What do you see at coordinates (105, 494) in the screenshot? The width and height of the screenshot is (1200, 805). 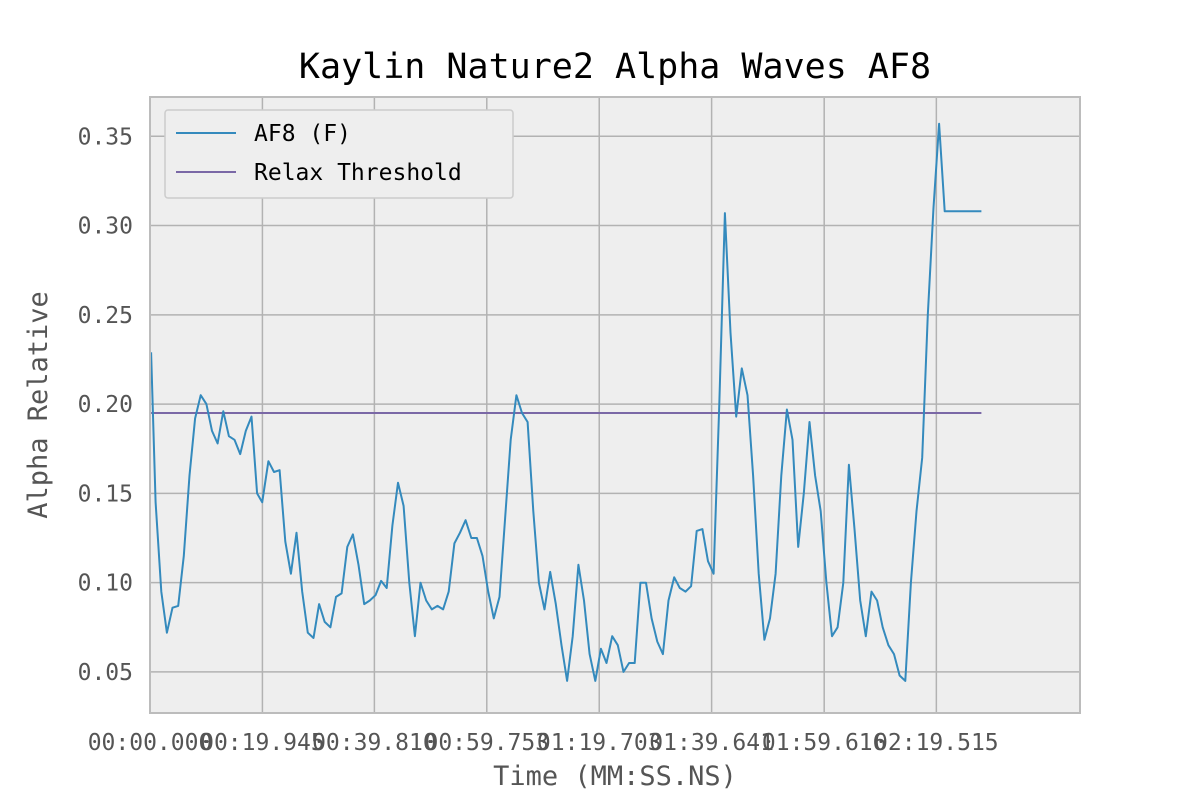 I see `y-tick-label: 0.15` at bounding box center [105, 494].